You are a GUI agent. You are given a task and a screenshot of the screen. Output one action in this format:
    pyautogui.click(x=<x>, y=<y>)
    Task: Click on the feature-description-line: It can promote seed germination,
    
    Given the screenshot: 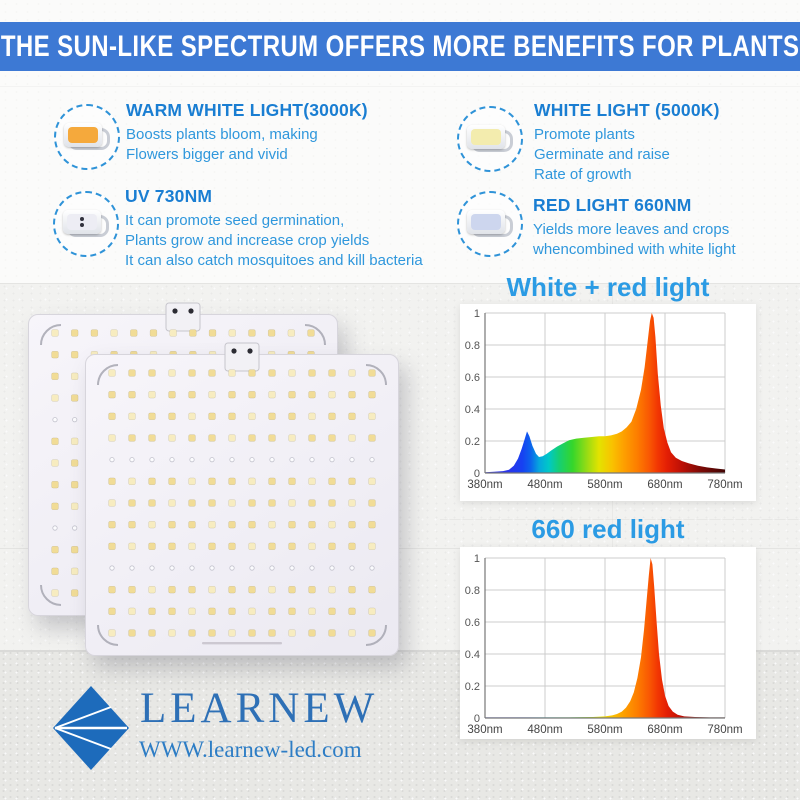 What is the action you would take?
    pyautogui.click(x=235, y=220)
    